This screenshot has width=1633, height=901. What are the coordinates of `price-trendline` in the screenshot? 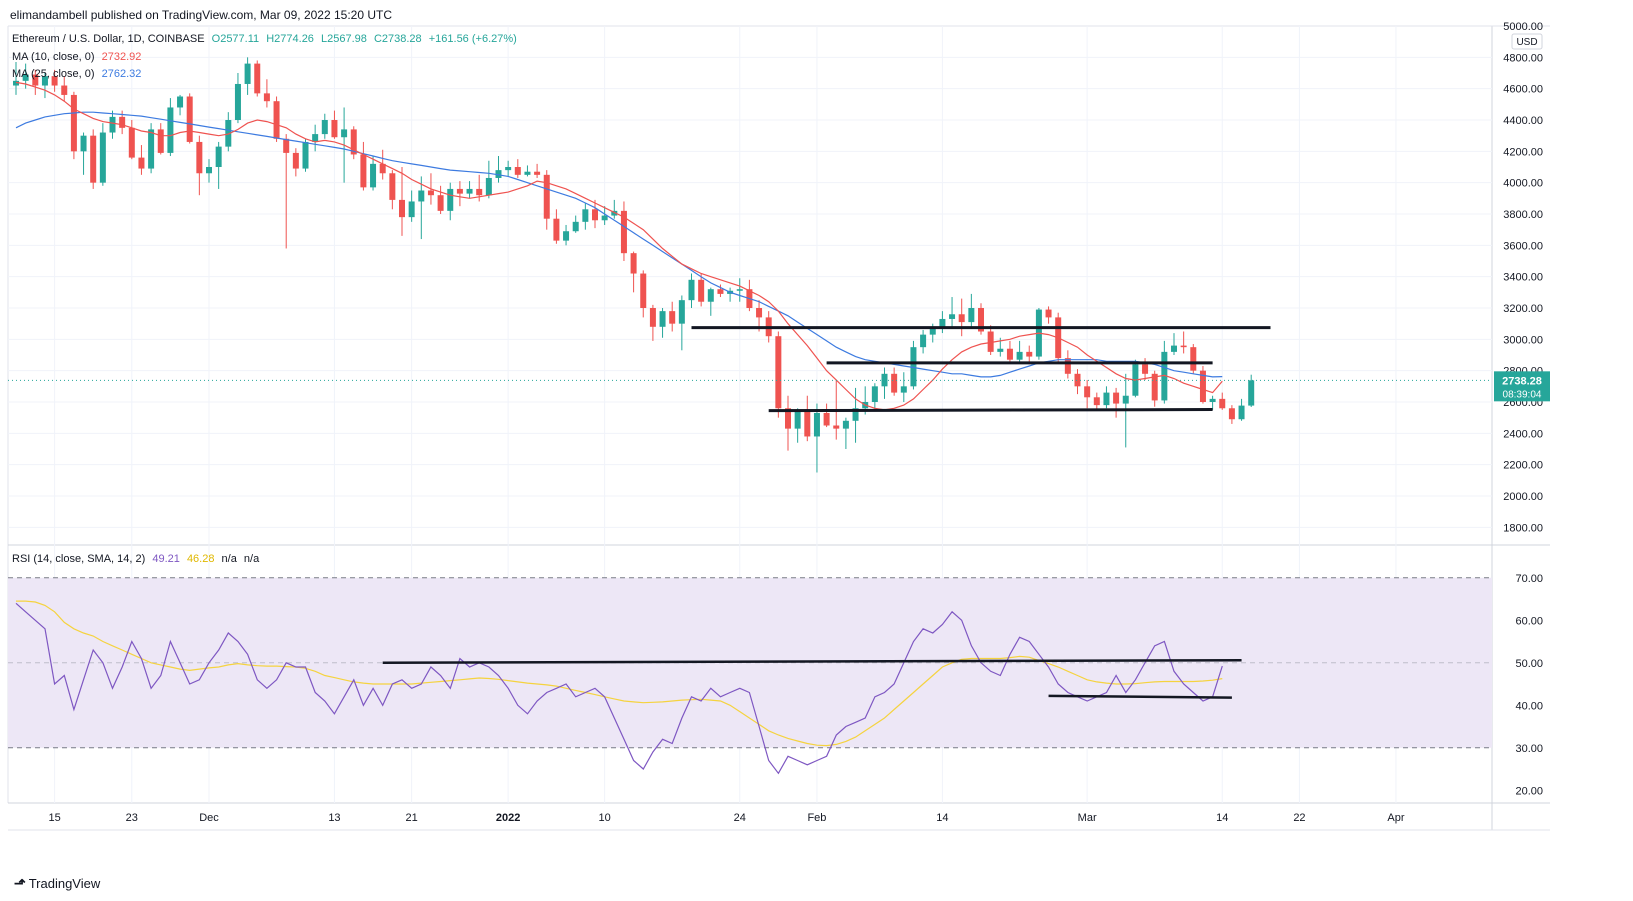 It's located at (990, 410).